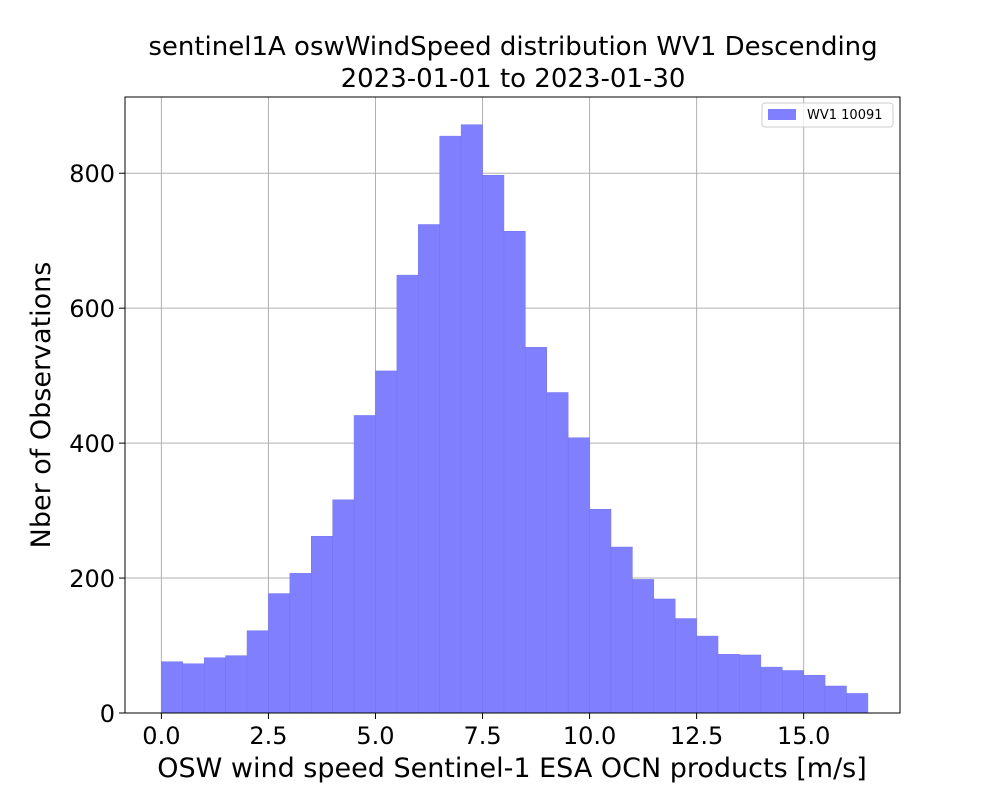  What do you see at coordinates (845, 115) in the screenshot?
I see `legend-label: WV1 10091` at bounding box center [845, 115].